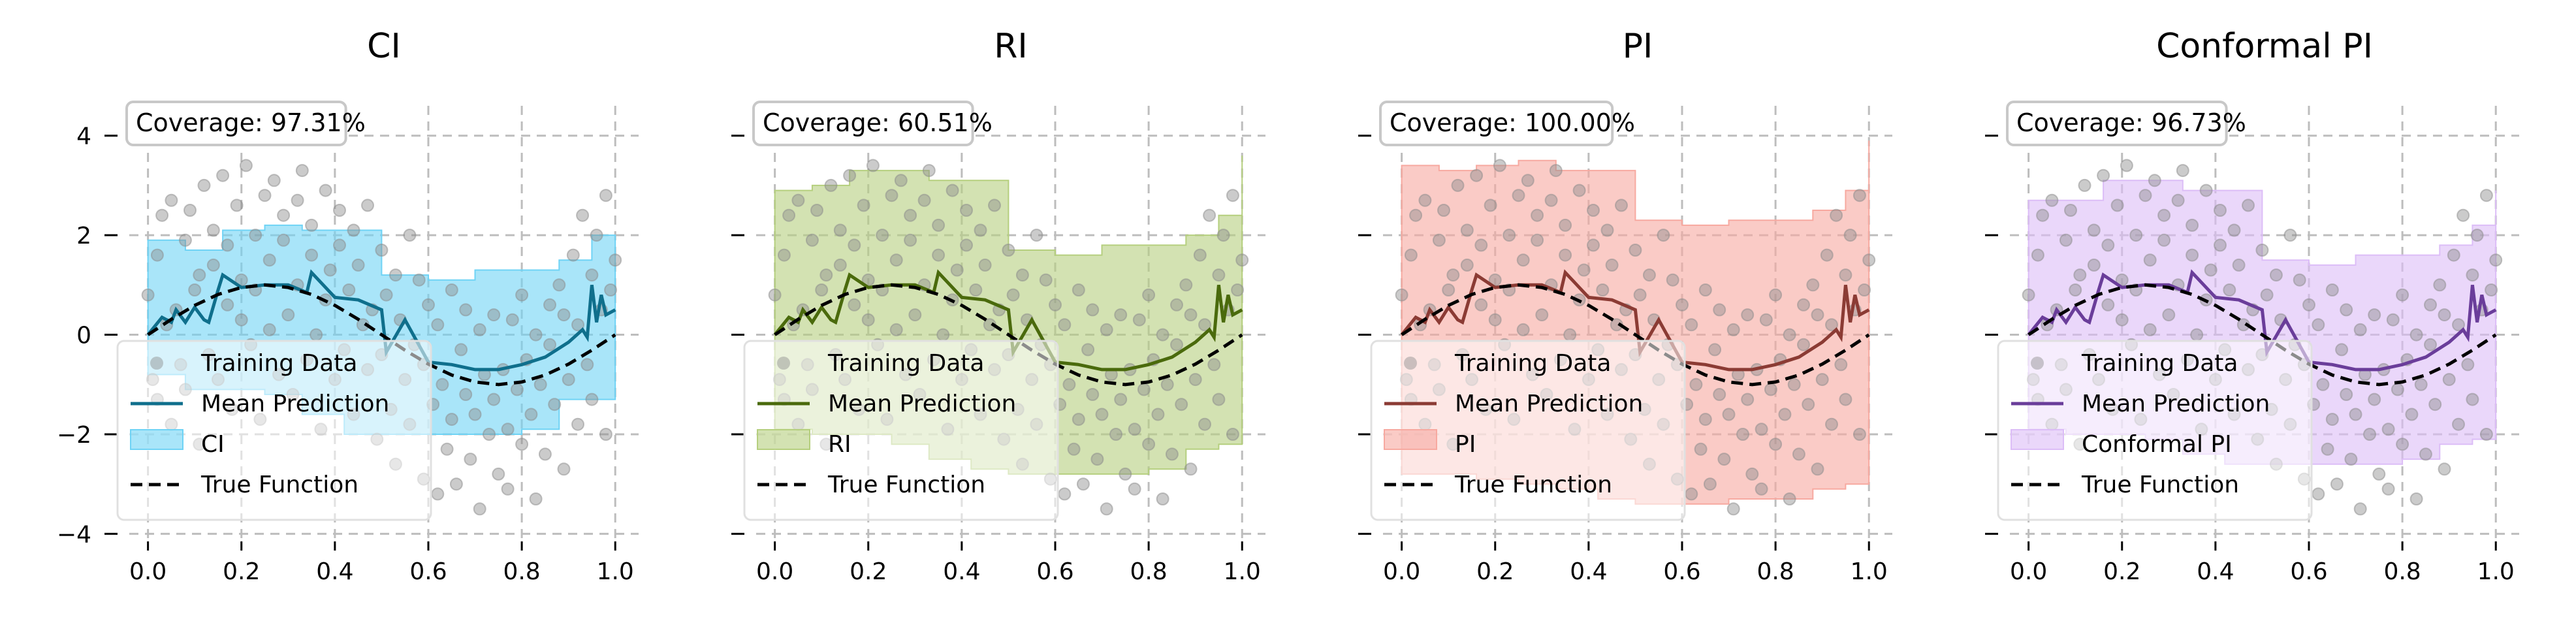 This screenshot has height=625, width=2576. Describe the element at coordinates (251, 122) in the screenshot. I see `coverage-label: Coverage: 97.31%` at that location.